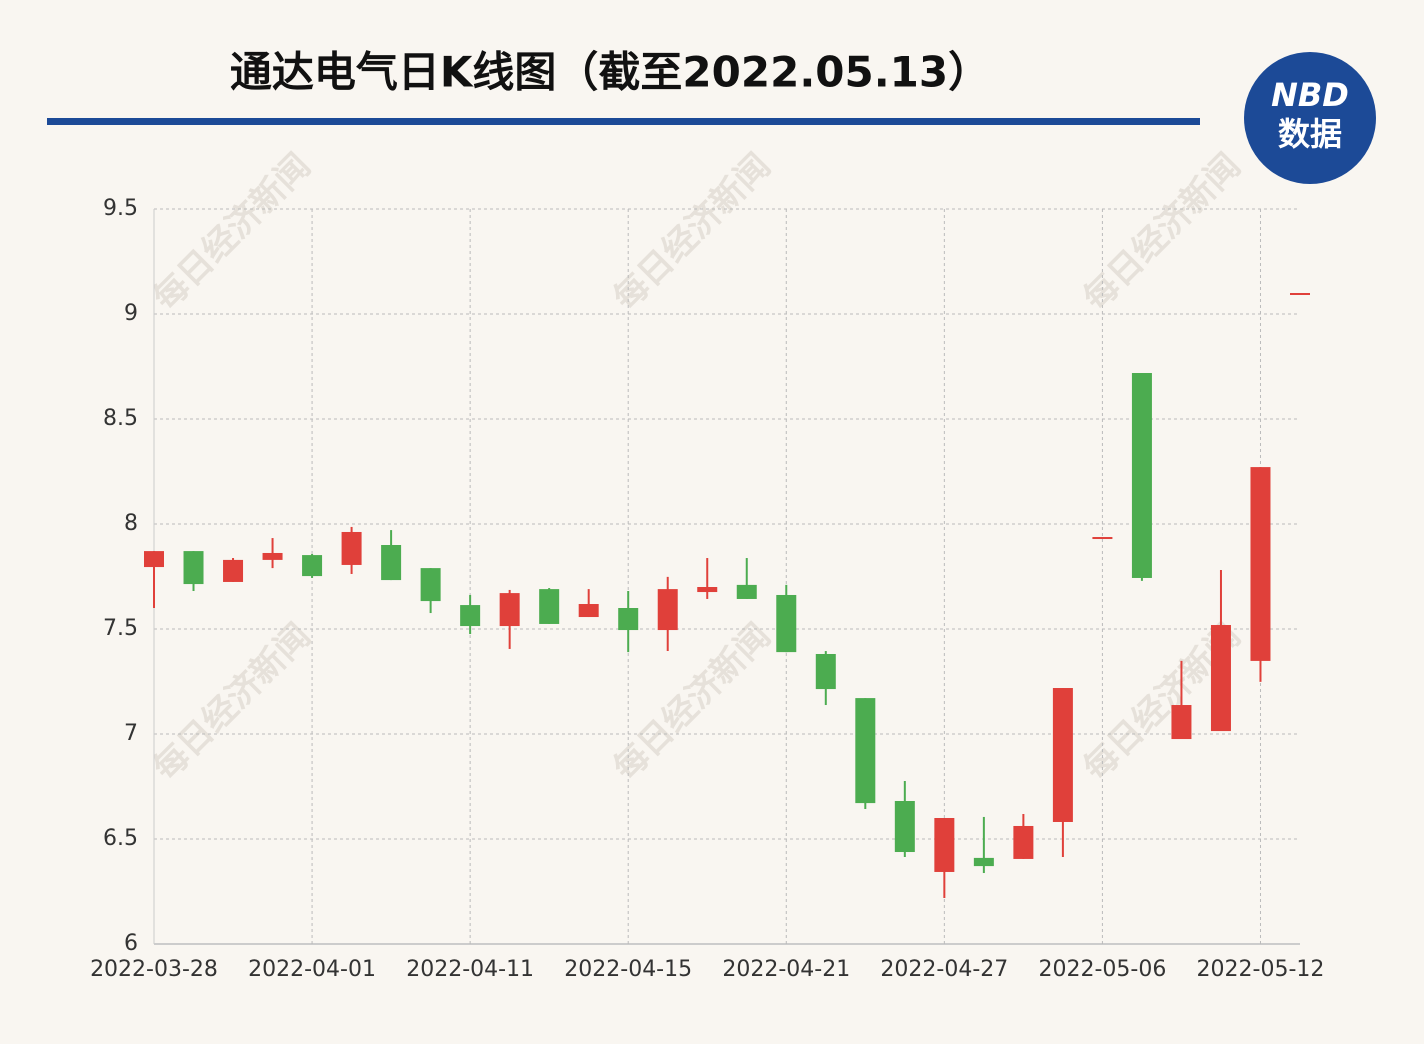 The height and width of the screenshot is (1044, 1424). Describe the element at coordinates (154, 969) in the screenshot. I see `x-tick-label: 2022-03-28` at that location.